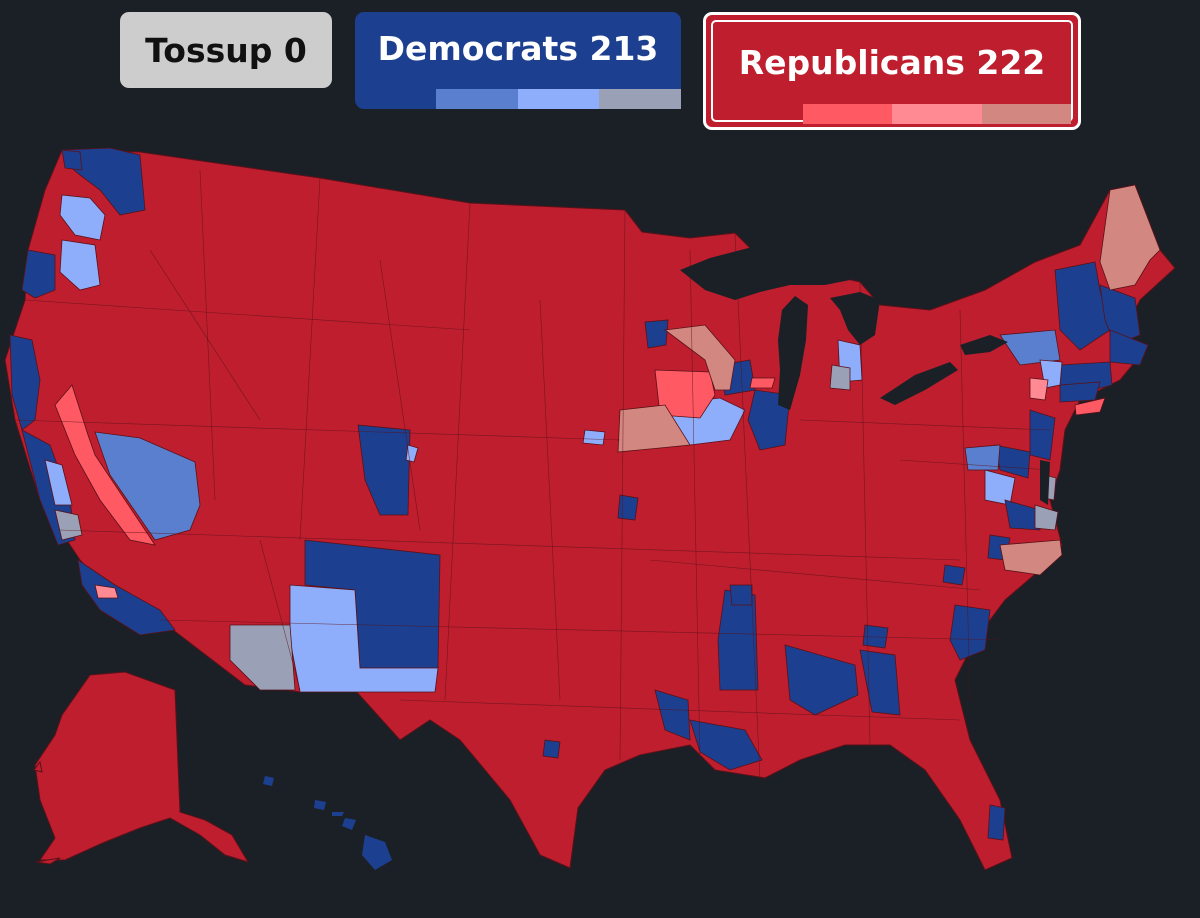 The width and height of the screenshot is (1200, 918). I want to click on democrats-tally-text: Democrats 213, so click(518, 48).